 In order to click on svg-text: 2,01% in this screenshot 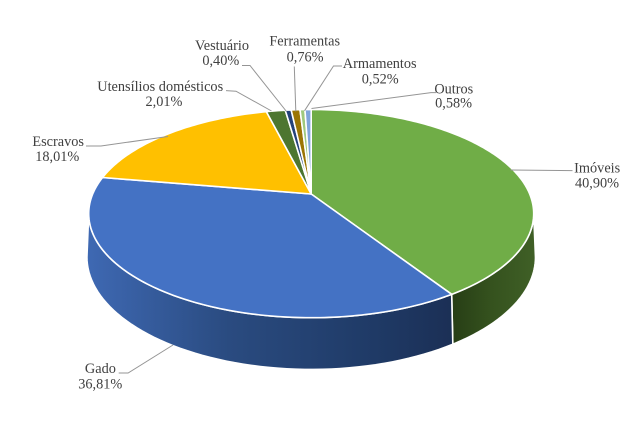, I will do `click(164, 102)`.